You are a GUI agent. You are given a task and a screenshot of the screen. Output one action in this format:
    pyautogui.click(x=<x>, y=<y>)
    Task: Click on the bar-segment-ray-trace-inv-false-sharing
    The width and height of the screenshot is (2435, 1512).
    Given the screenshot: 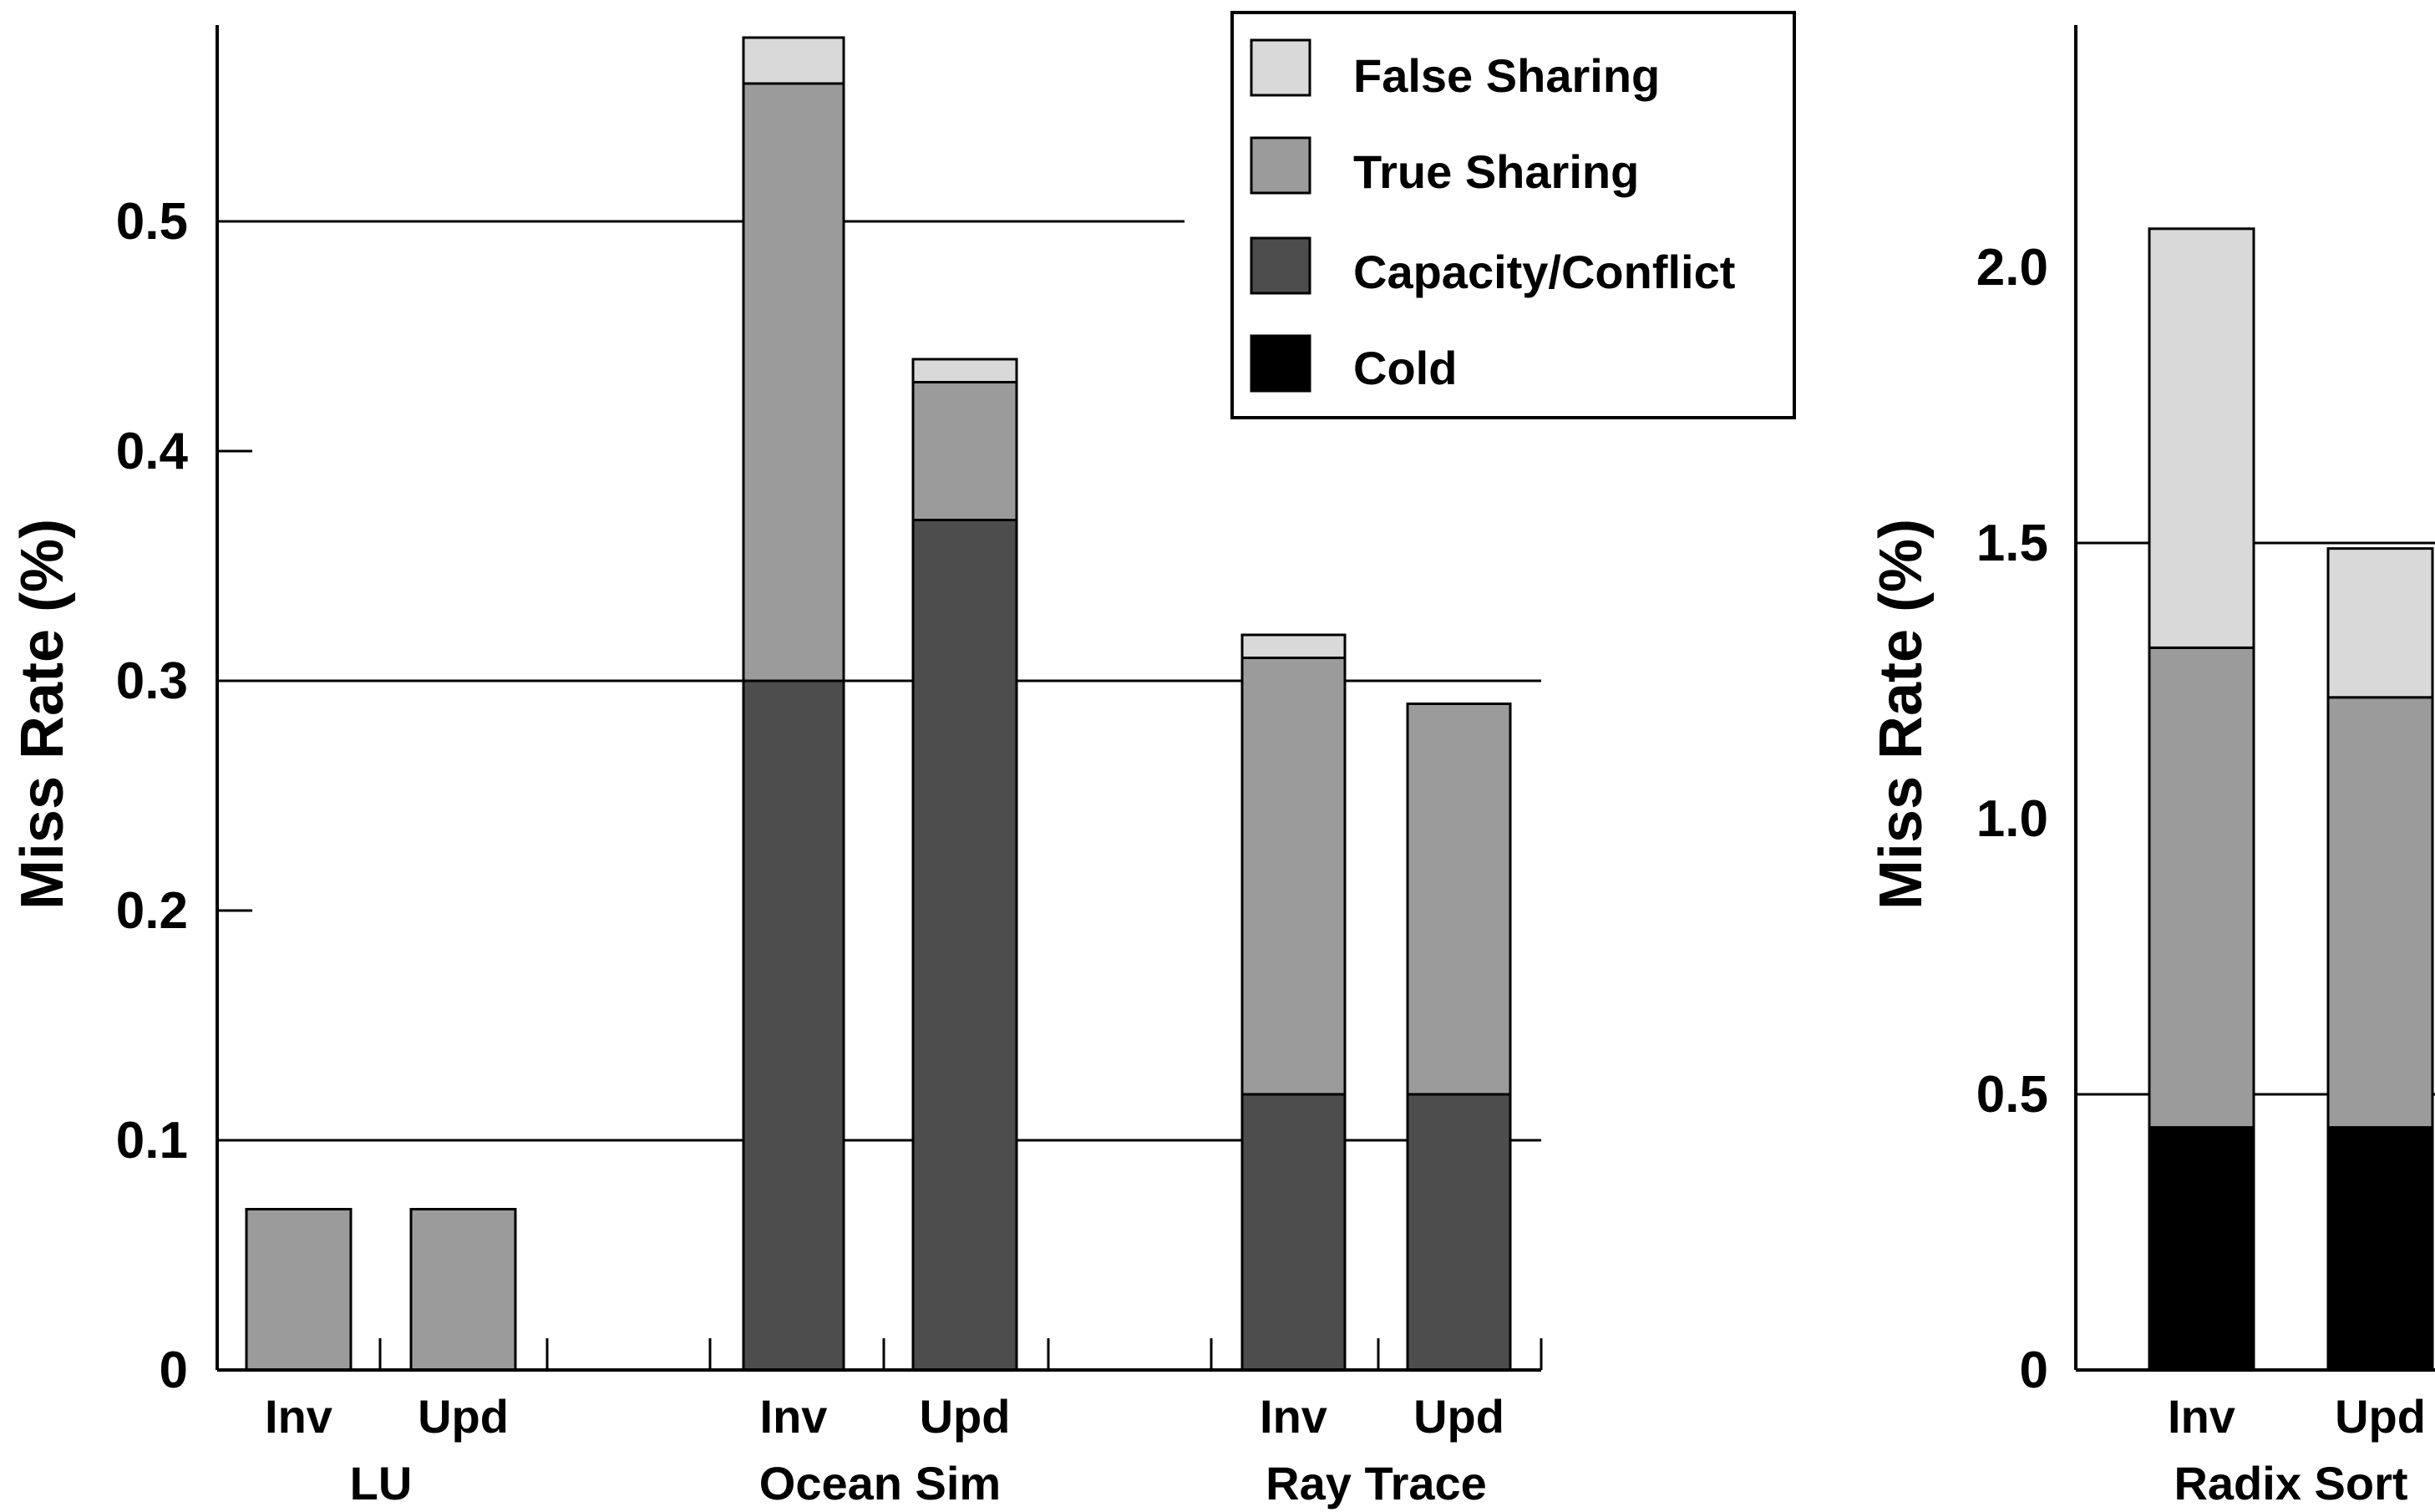 What is the action you would take?
    pyautogui.click(x=1293, y=646)
    